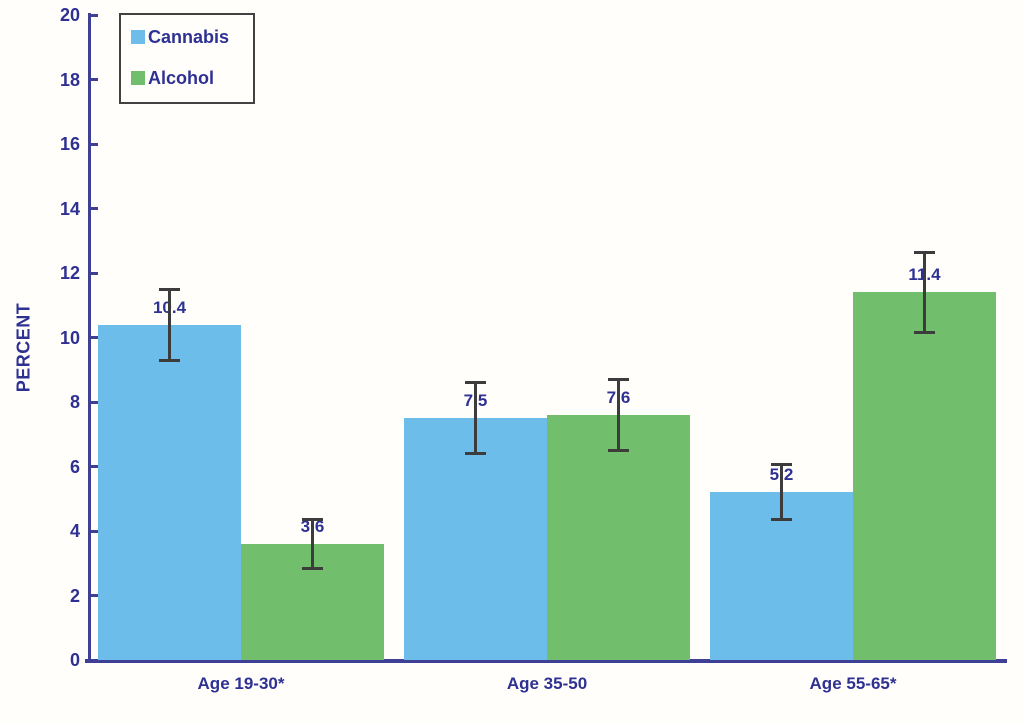  What do you see at coordinates (181, 78) in the screenshot?
I see `legend-label: Alcohol` at bounding box center [181, 78].